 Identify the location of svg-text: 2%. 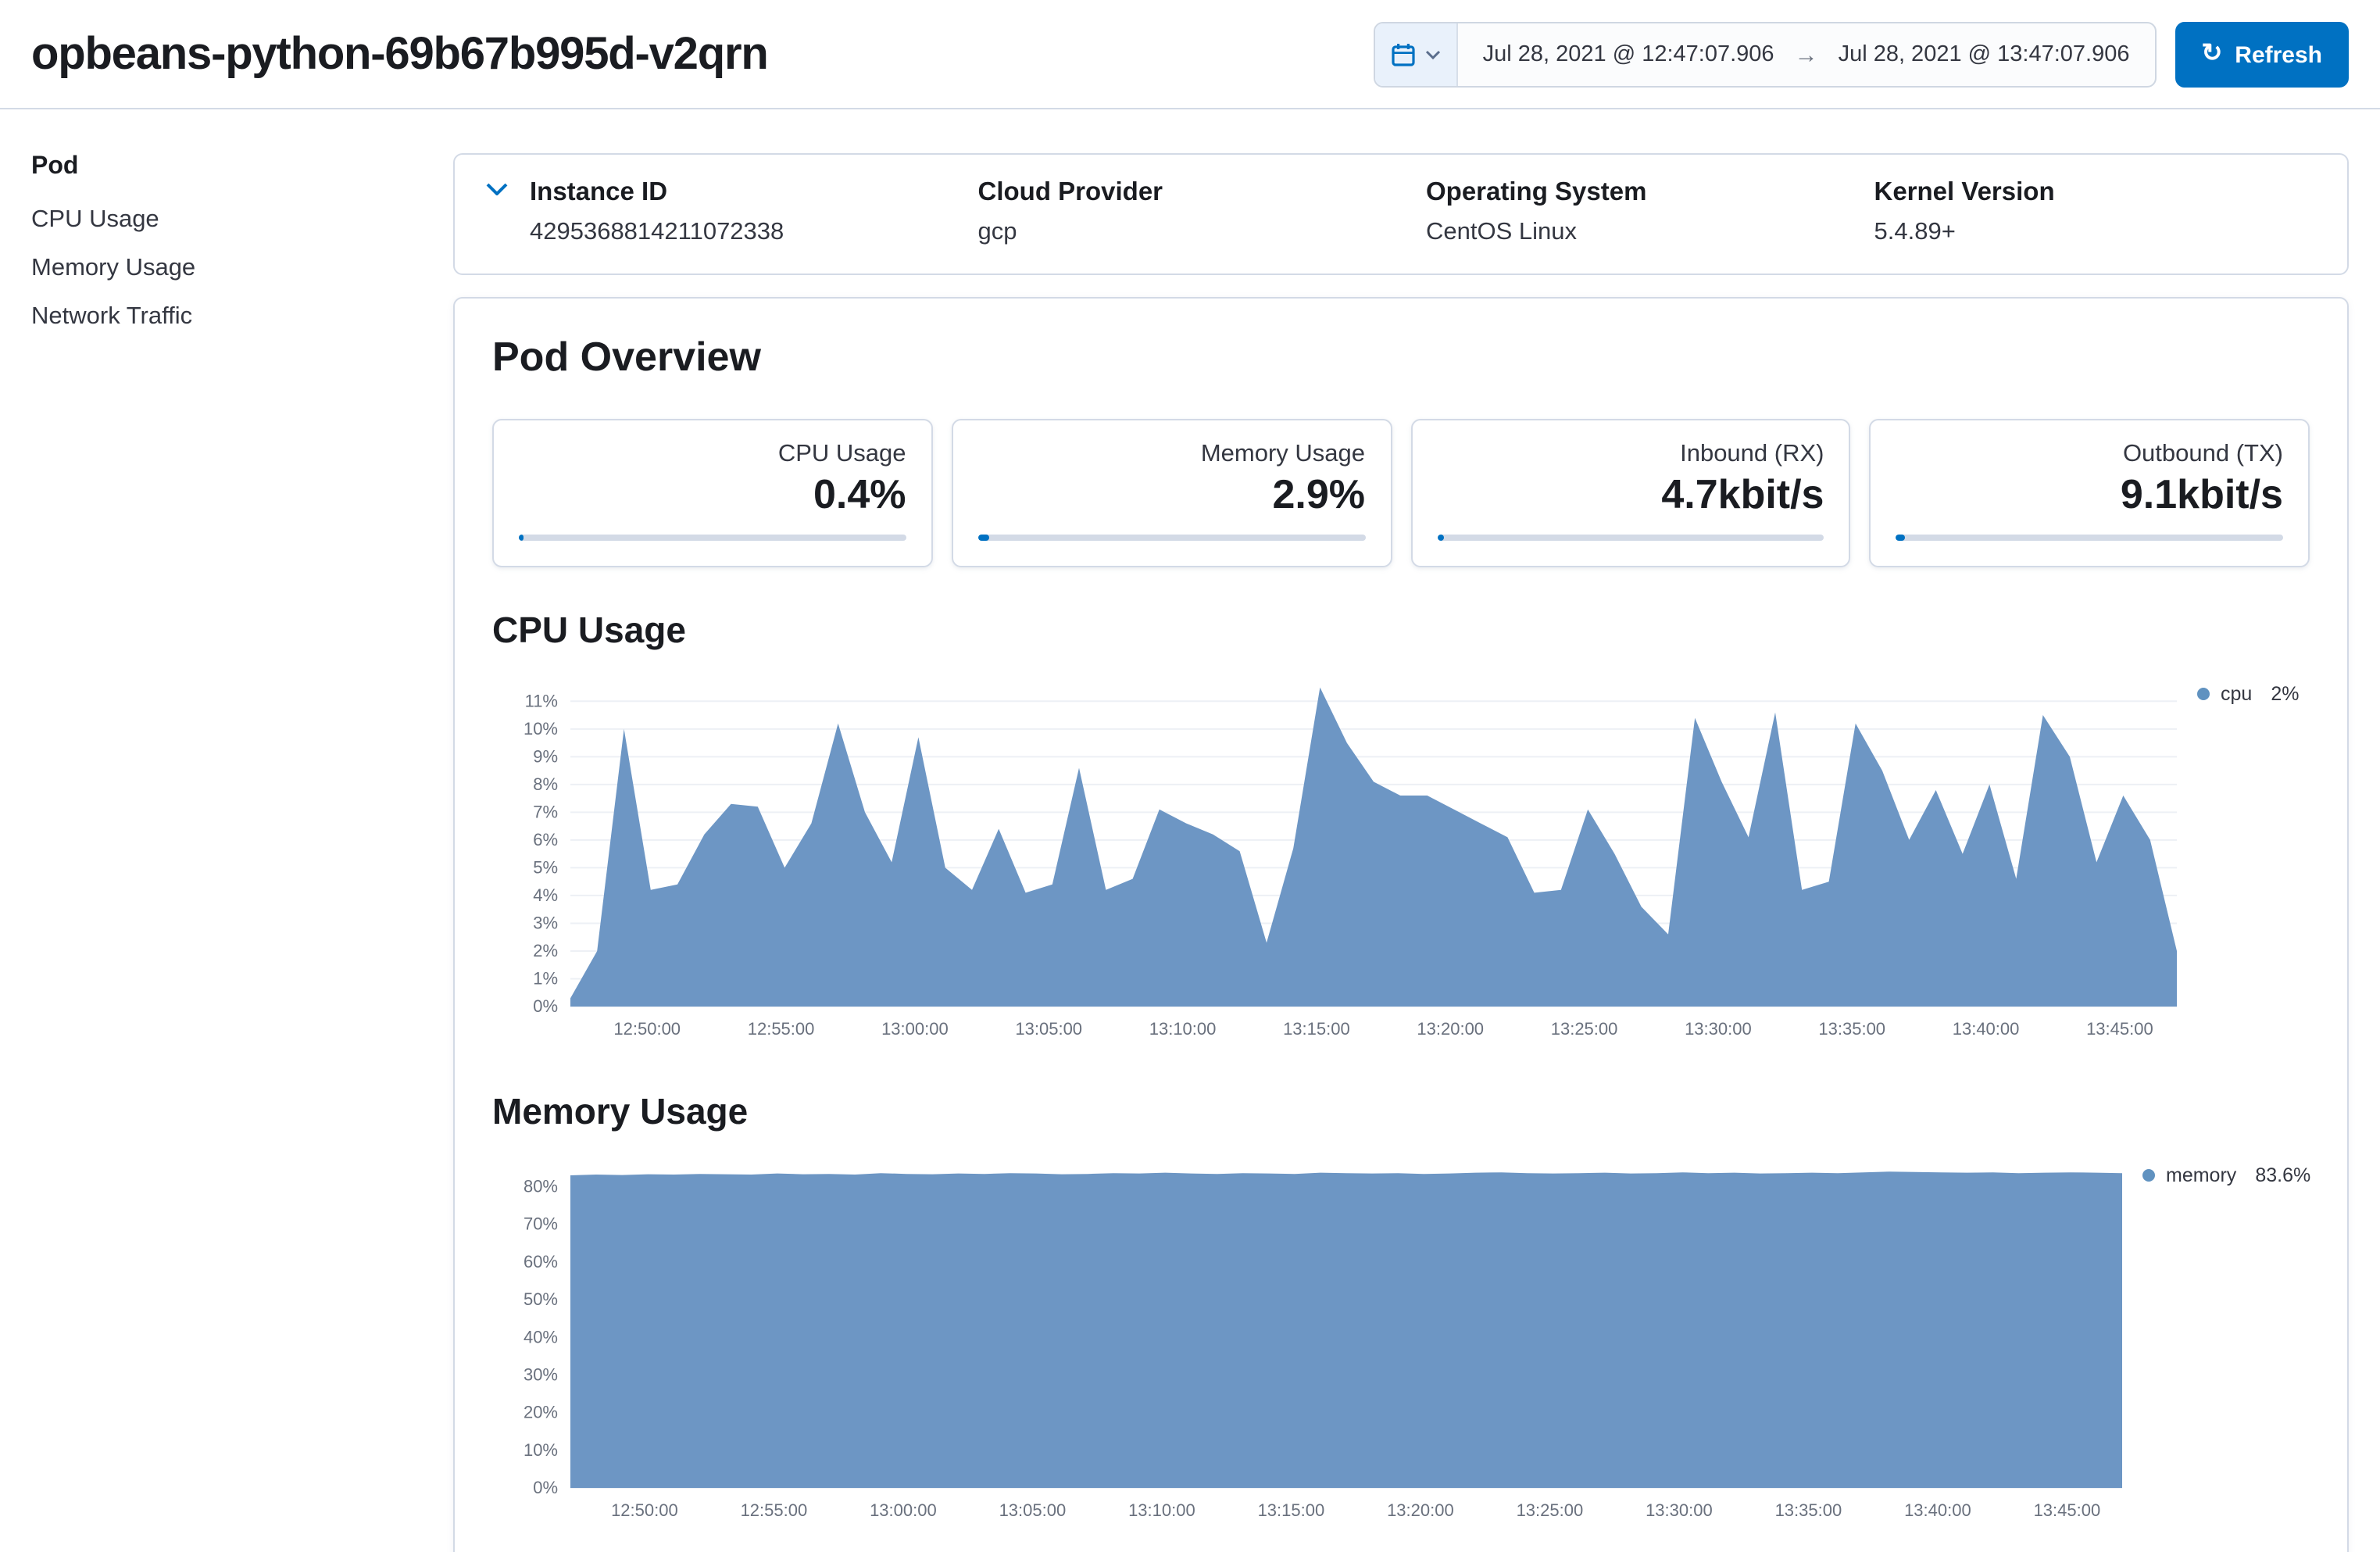
(545, 950).